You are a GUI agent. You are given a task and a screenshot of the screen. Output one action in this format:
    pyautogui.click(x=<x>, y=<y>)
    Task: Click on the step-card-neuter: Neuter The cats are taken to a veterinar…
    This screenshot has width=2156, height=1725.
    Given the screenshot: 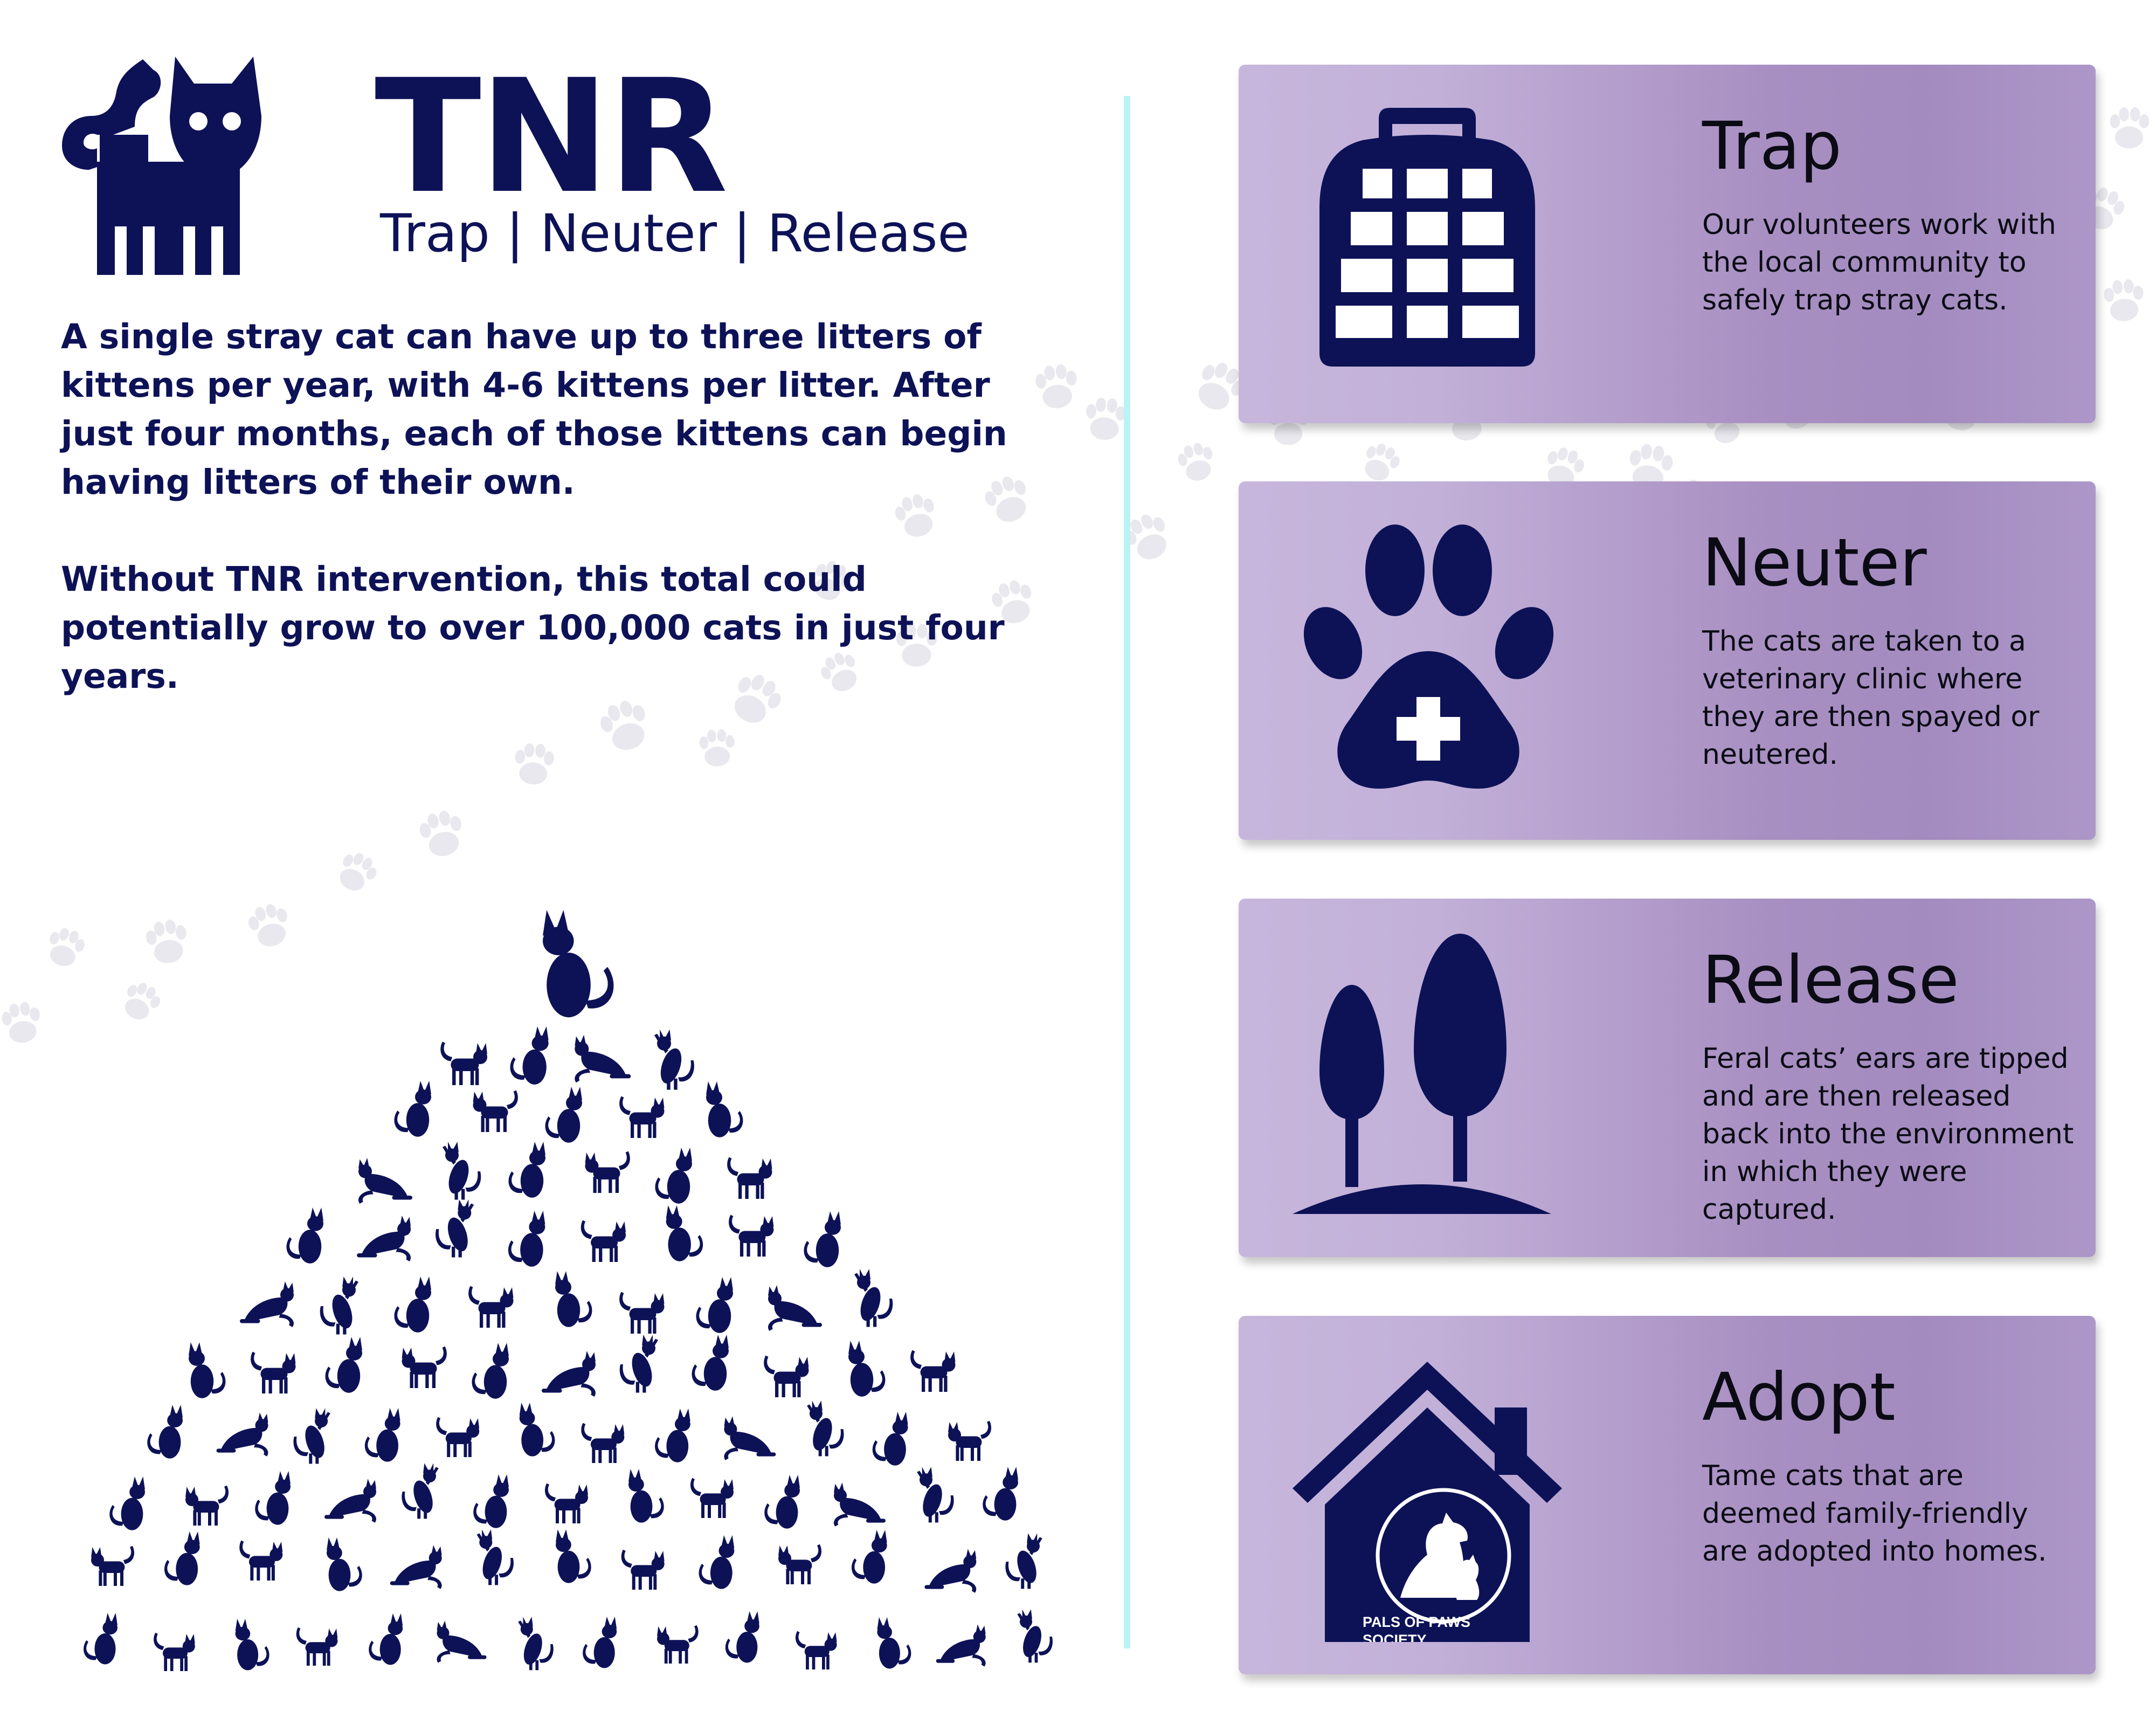 What is the action you would take?
    pyautogui.click(x=1667, y=660)
    